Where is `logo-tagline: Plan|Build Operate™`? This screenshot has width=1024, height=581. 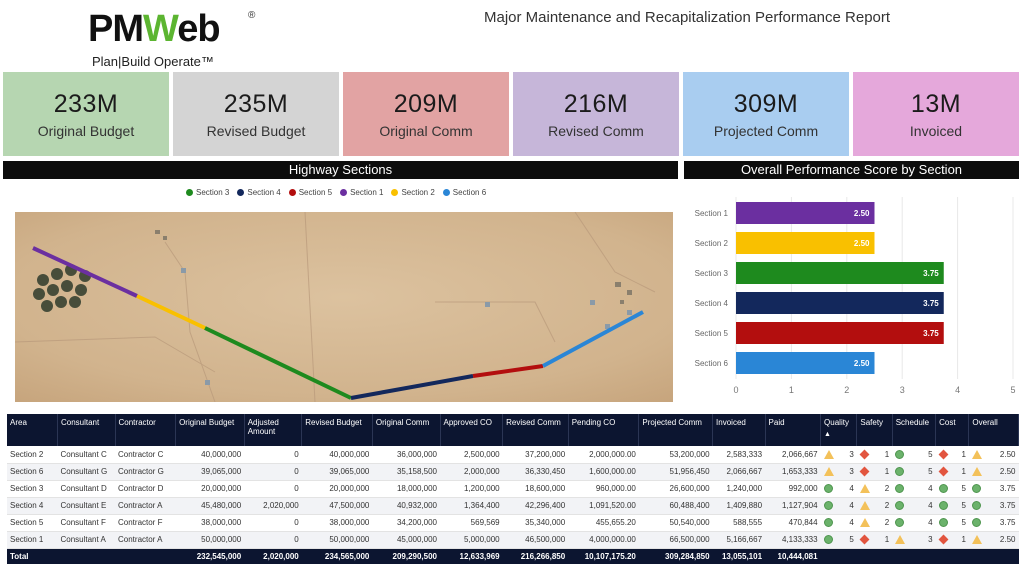
logo-tagline: Plan|Build Operate™ is located at coordinates (153, 61).